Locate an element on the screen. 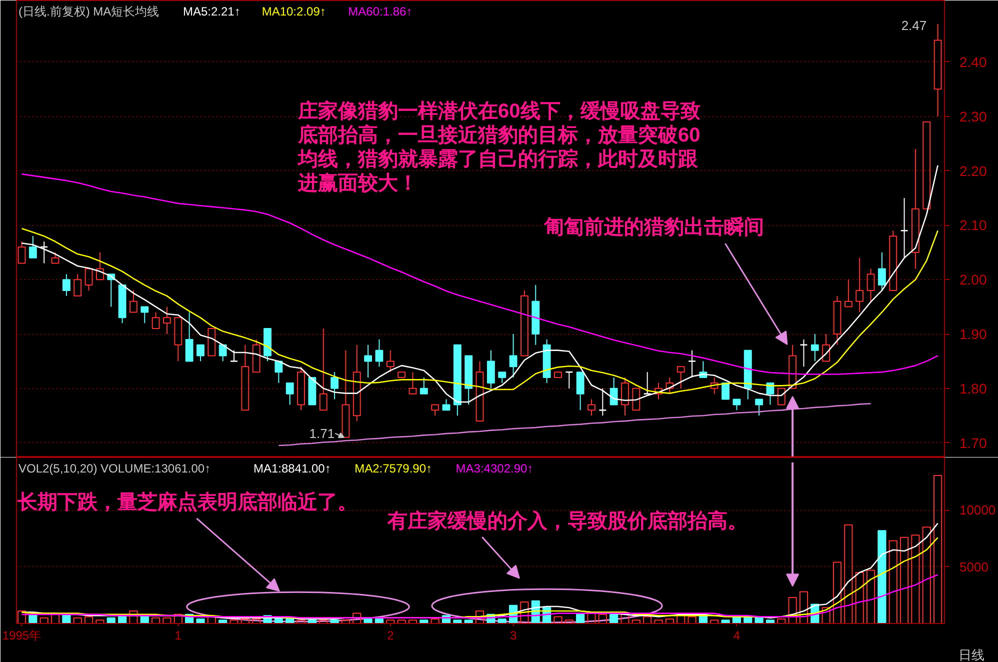  text: 日线 is located at coordinates (971, 655).